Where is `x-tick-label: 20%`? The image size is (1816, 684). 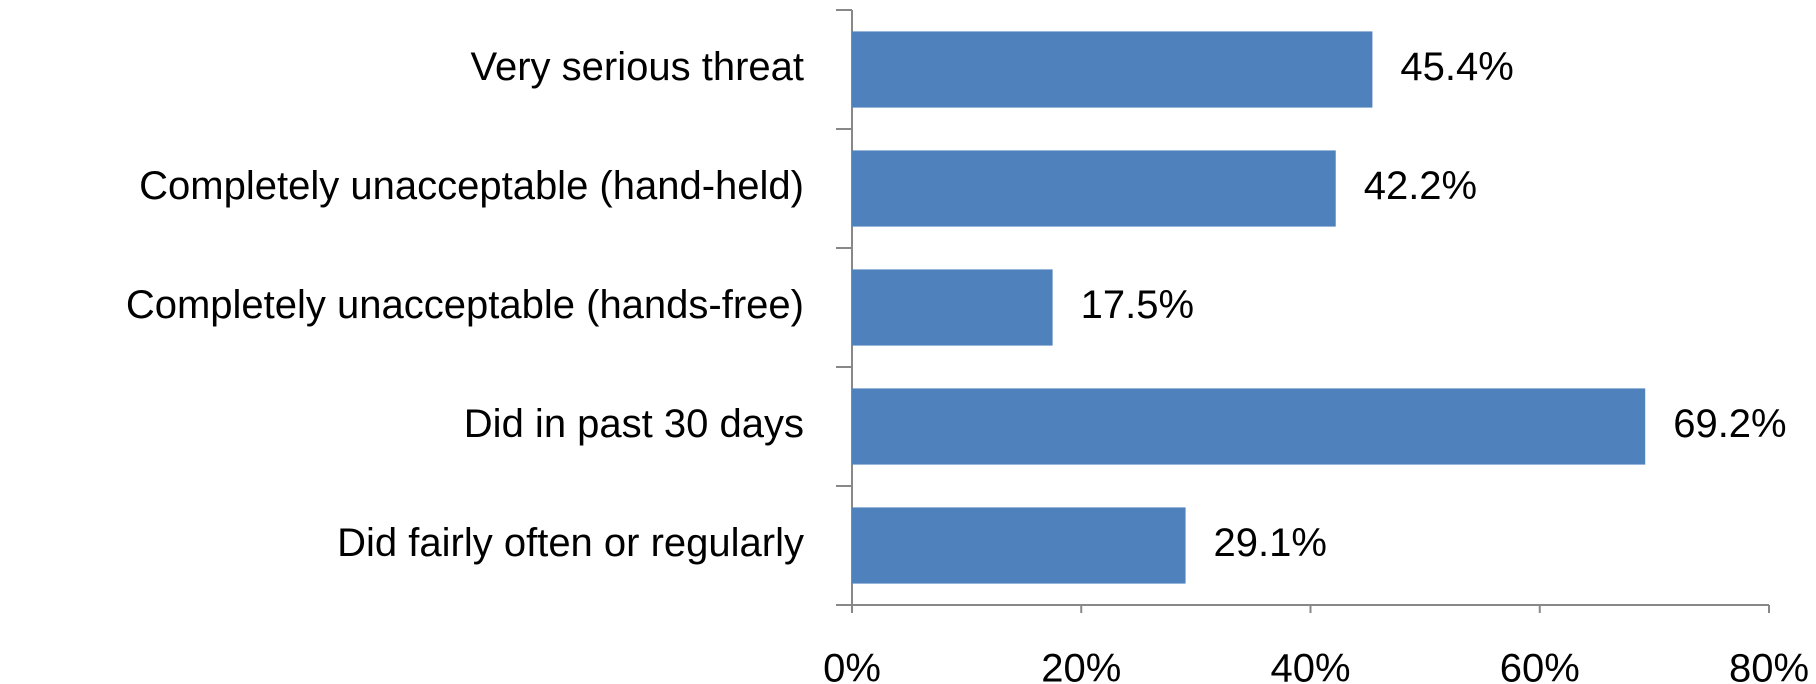 x-tick-label: 20% is located at coordinates (1081, 665).